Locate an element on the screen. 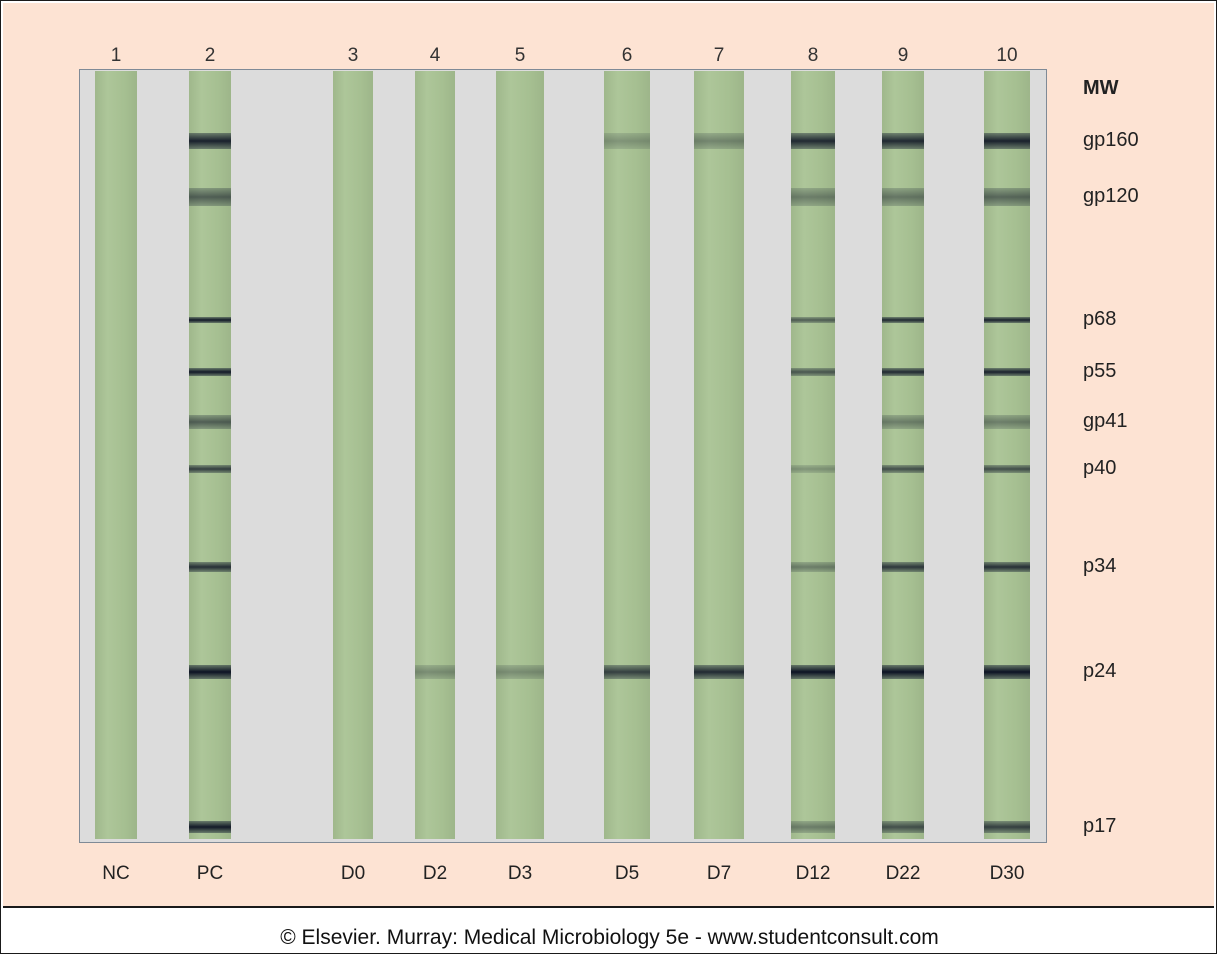 The height and width of the screenshot is (954, 1217). mw-marker-label: p40 is located at coordinates (1100, 468).